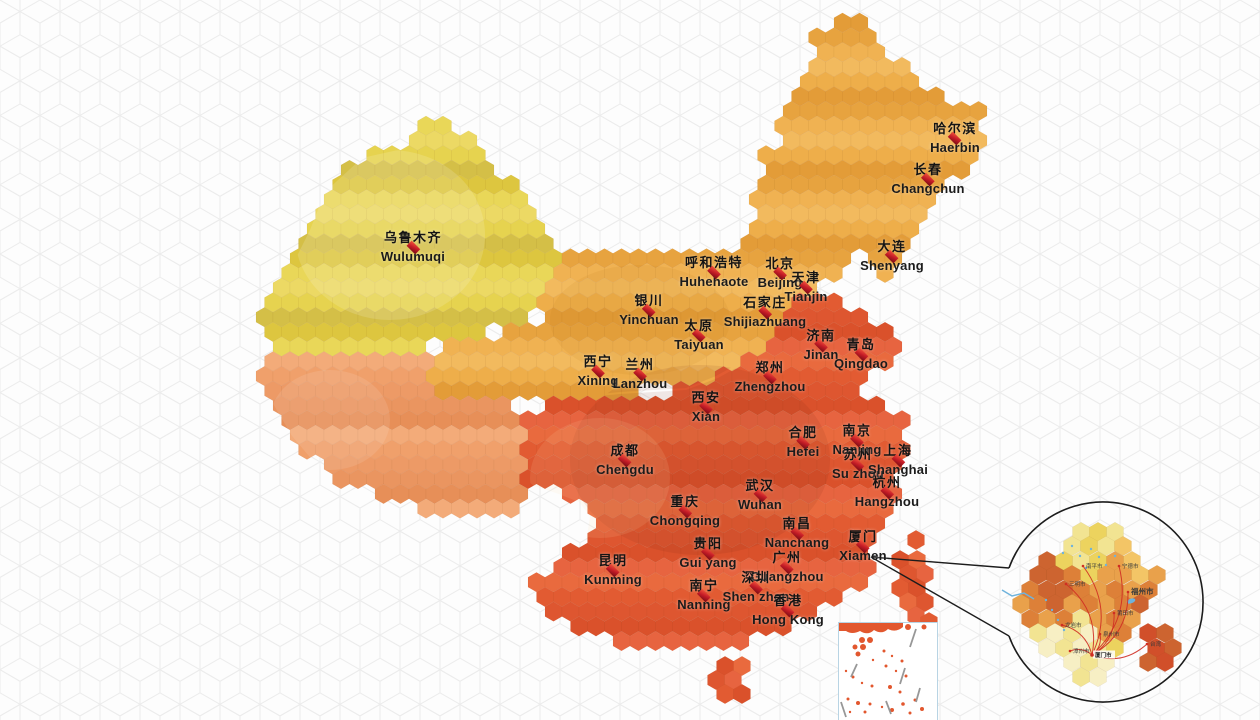 The height and width of the screenshot is (720, 1260). I want to click on city-name-zh: 郑州, so click(770, 367).